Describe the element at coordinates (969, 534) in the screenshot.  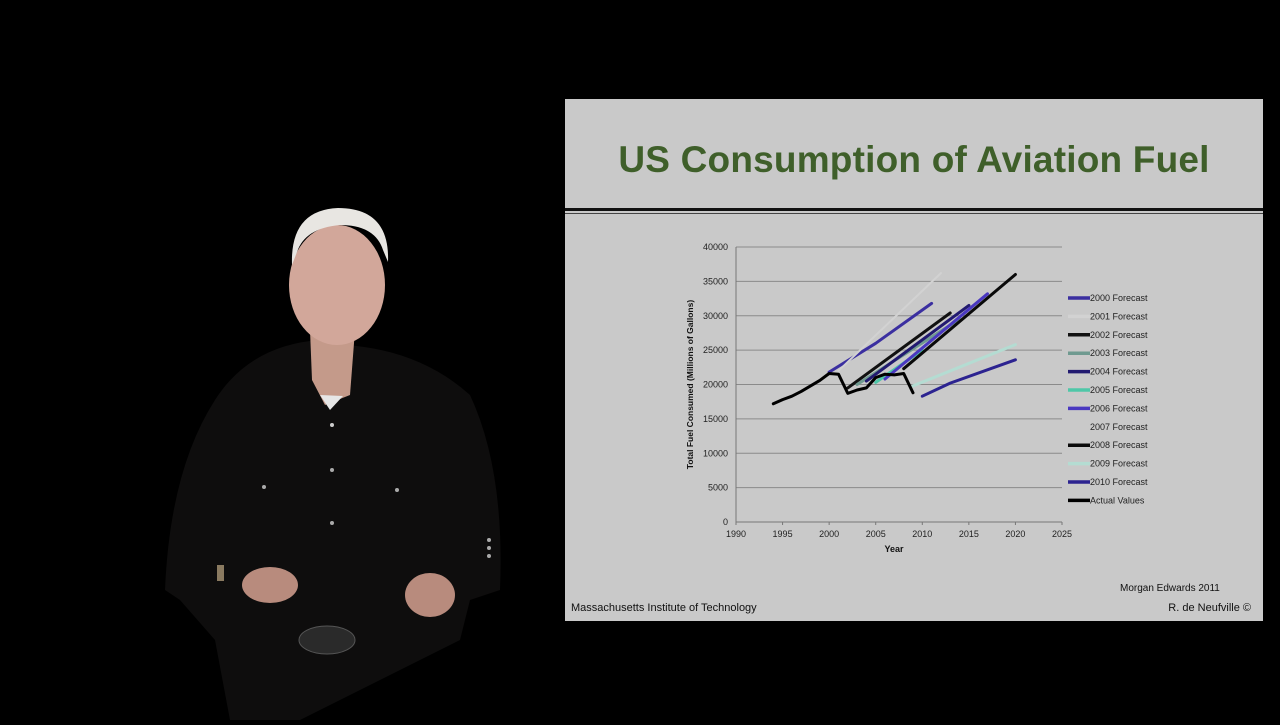
I see `x-tick-label: 2015` at that location.